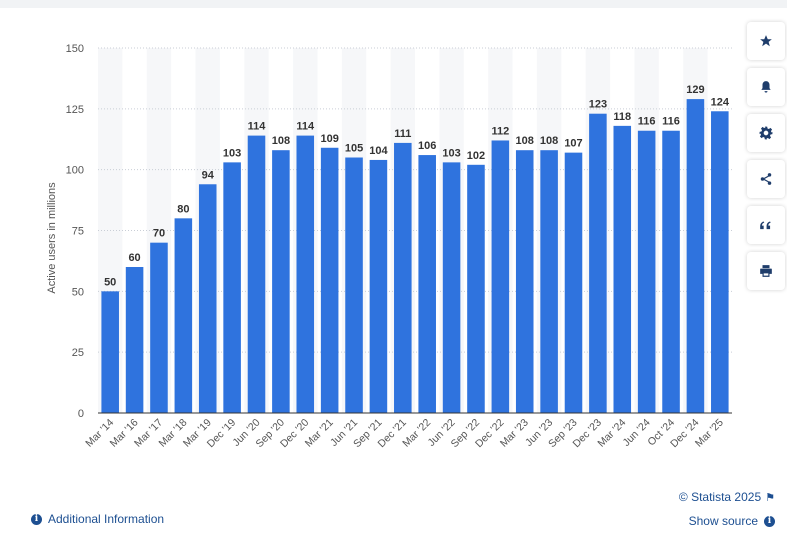  What do you see at coordinates (720, 497) in the screenshot?
I see `copyright-text: © Statista 2025` at bounding box center [720, 497].